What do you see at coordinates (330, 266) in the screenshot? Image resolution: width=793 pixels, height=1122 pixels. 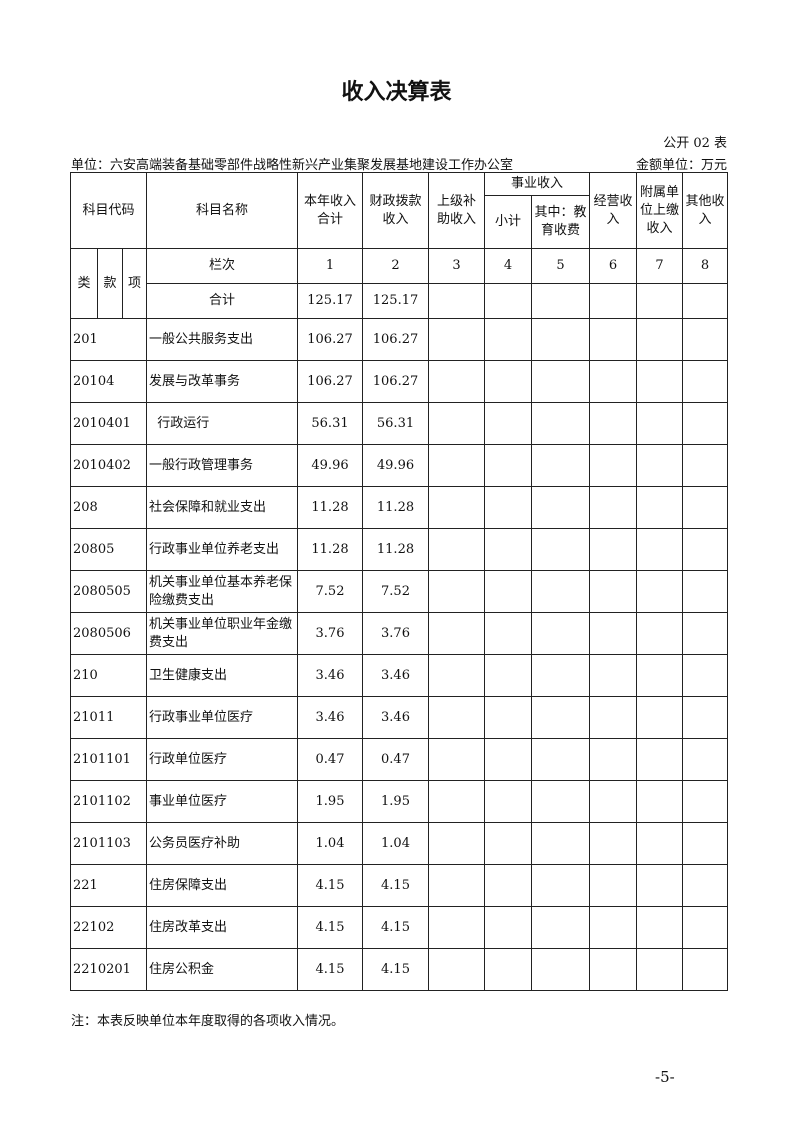 I see `col-num: 1` at bounding box center [330, 266].